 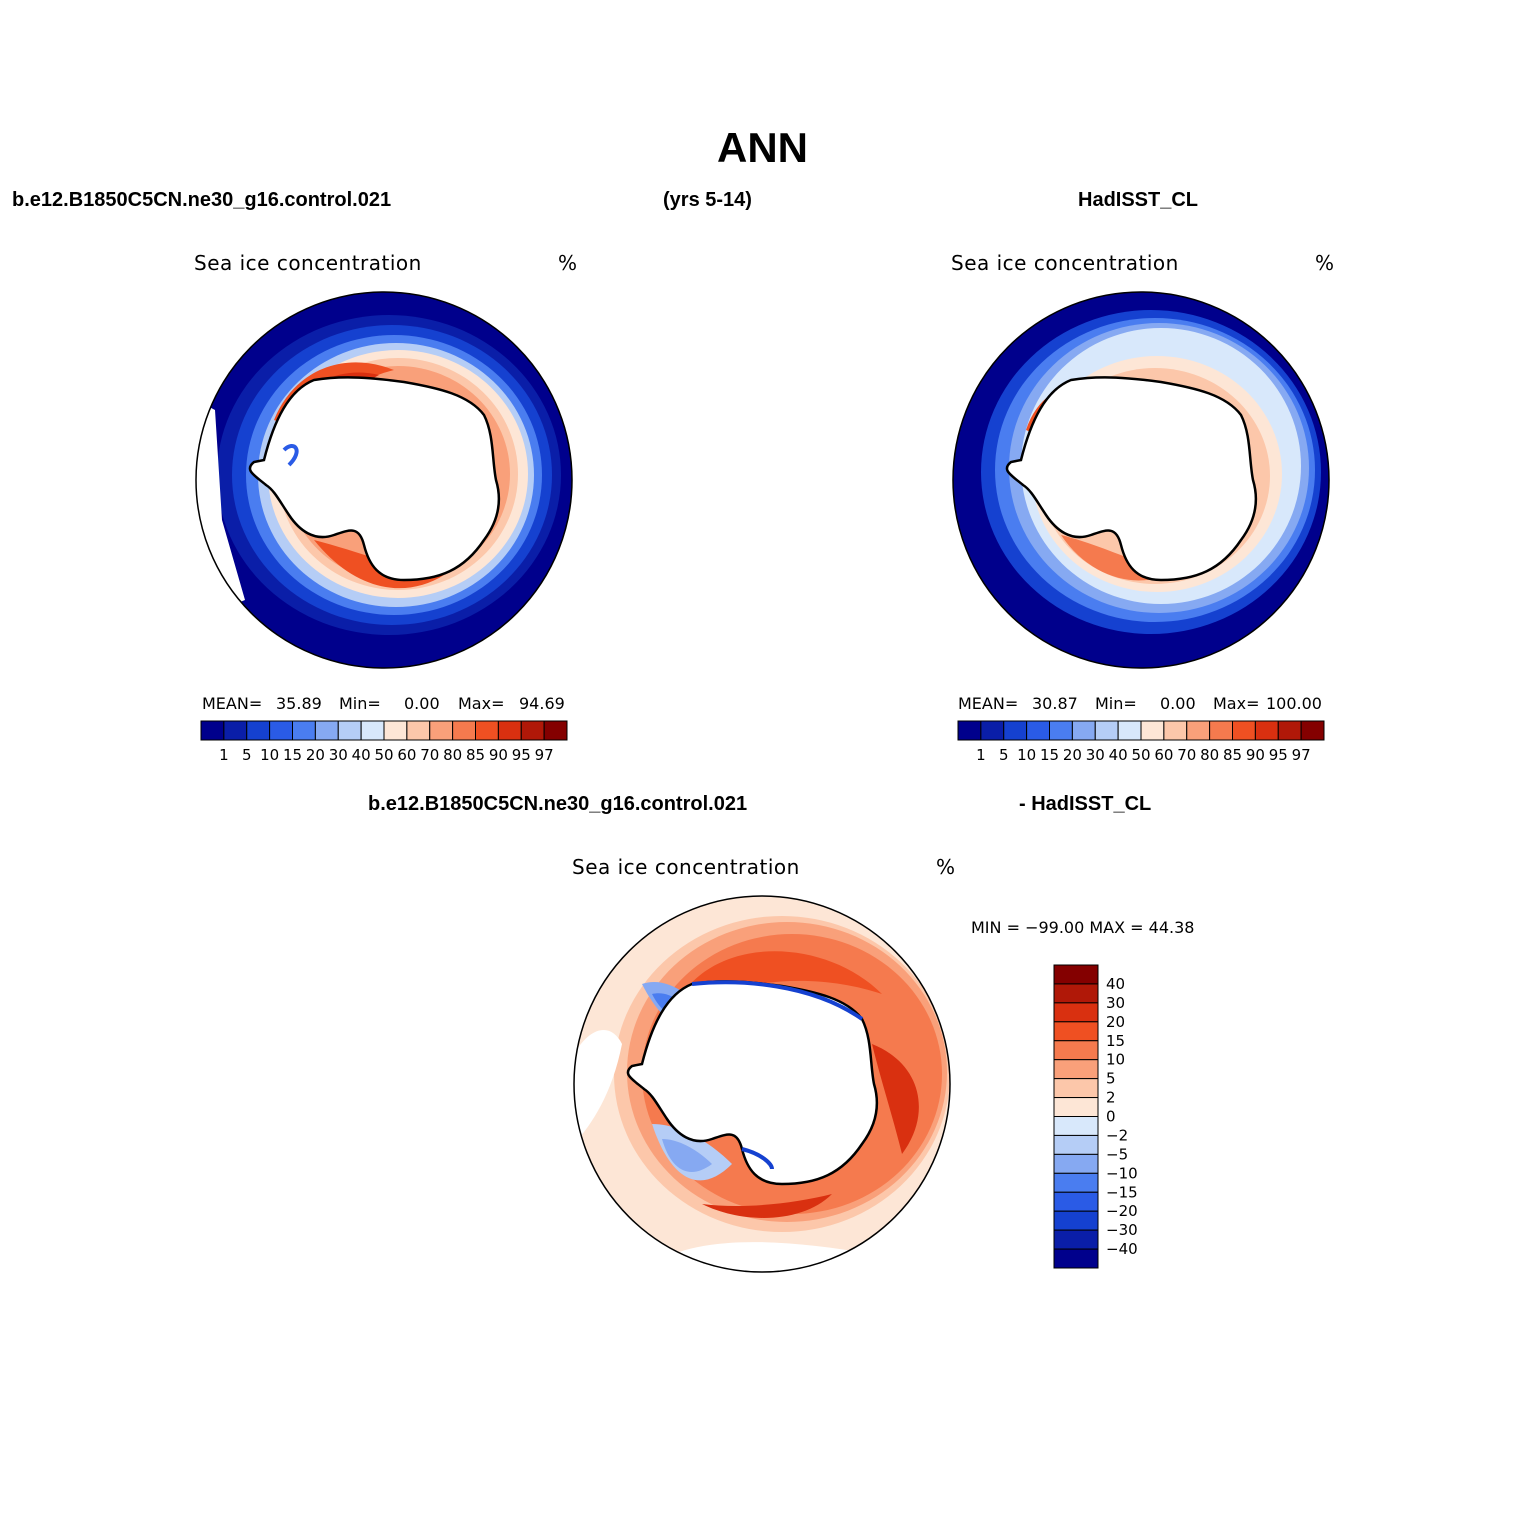 I want to click on panel2-variable: Sea ice concentration, so click(x=1065, y=263).